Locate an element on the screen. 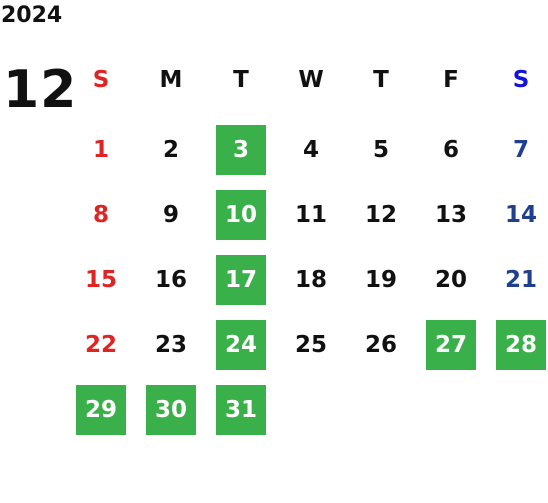  weekday-header: M is located at coordinates (171, 80).